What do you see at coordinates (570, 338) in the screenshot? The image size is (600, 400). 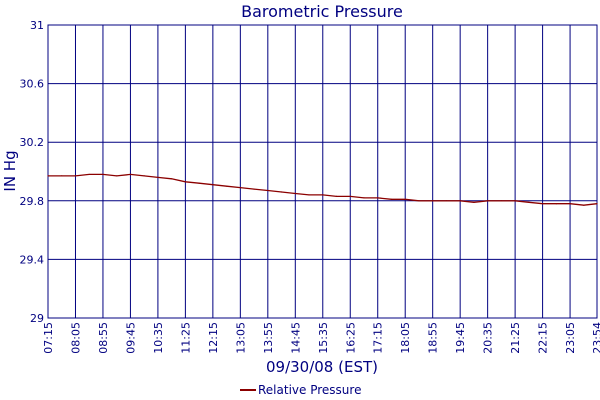 I see `x-tick-label-19: 23:05` at bounding box center [570, 338].